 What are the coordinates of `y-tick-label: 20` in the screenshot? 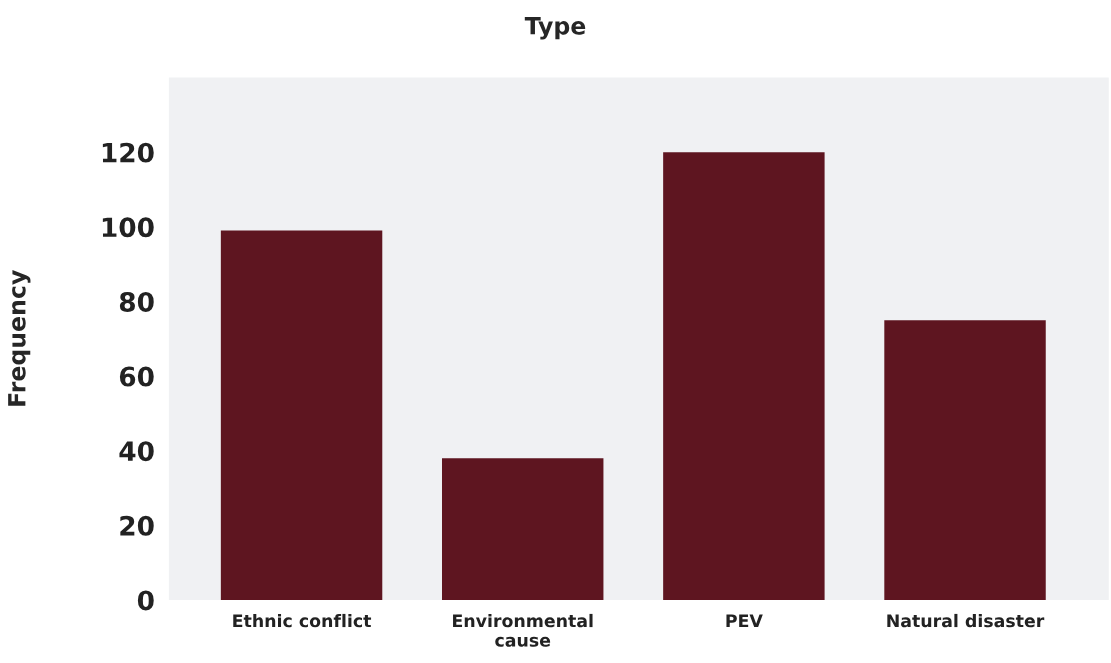 It's located at (137, 525).